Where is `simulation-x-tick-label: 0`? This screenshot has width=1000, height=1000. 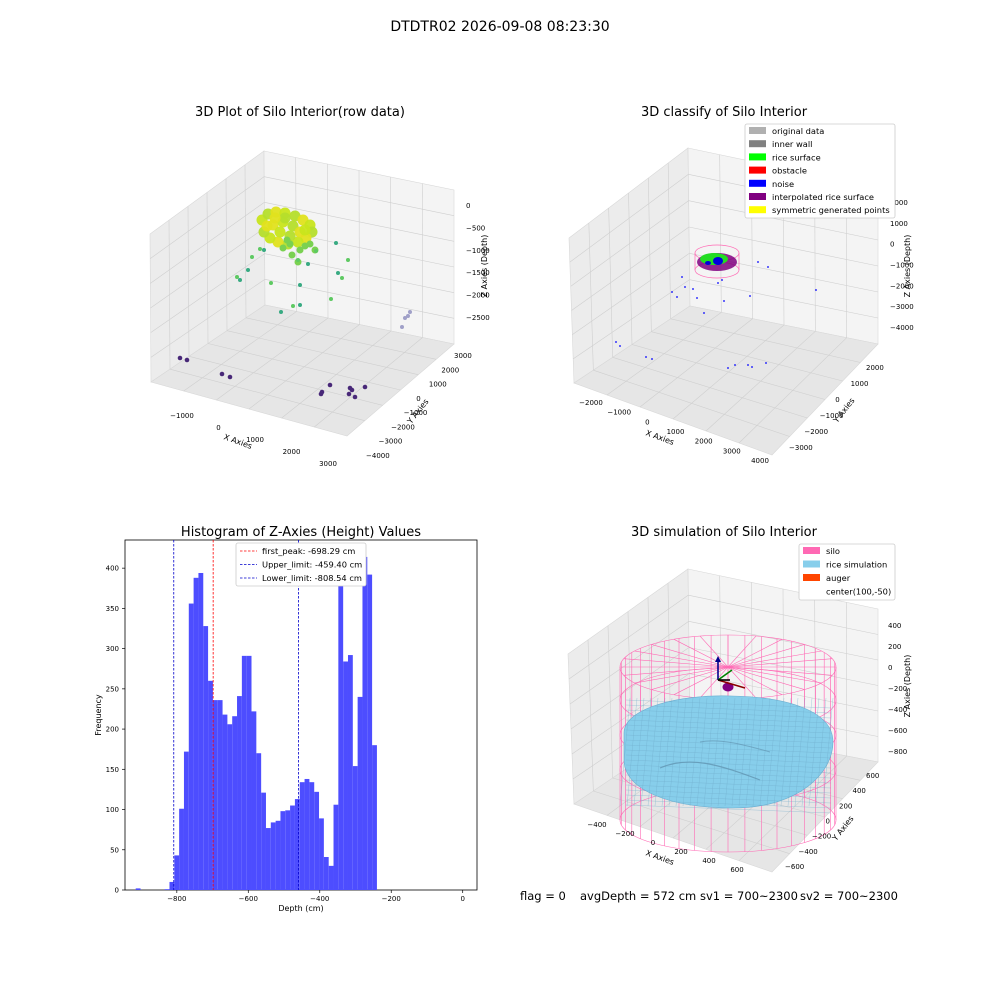
simulation-x-tick-label: 0 is located at coordinates (653, 843).